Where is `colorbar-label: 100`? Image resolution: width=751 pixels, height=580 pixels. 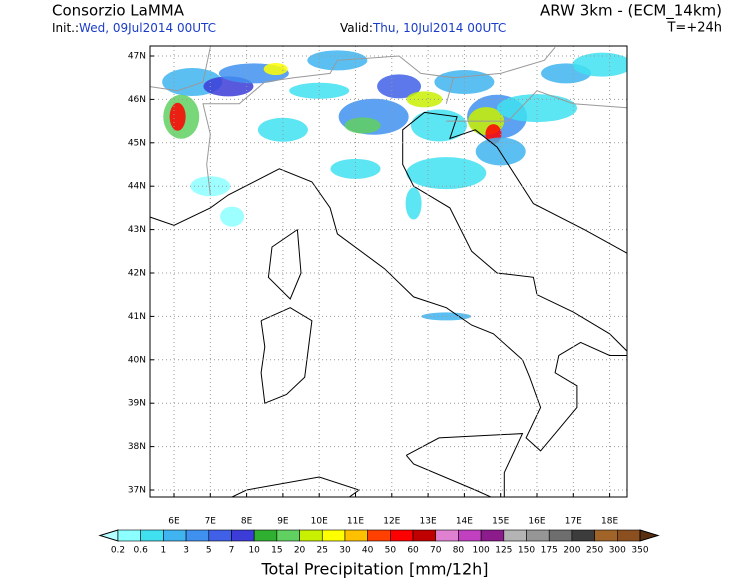
colorbar-label: 100 is located at coordinates (481, 551).